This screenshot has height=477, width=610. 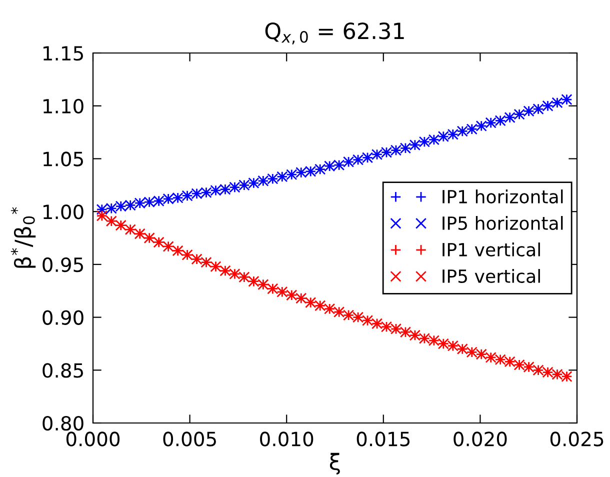 What do you see at coordinates (335, 463) in the screenshot?
I see `x-axis-title: ξ` at bounding box center [335, 463].